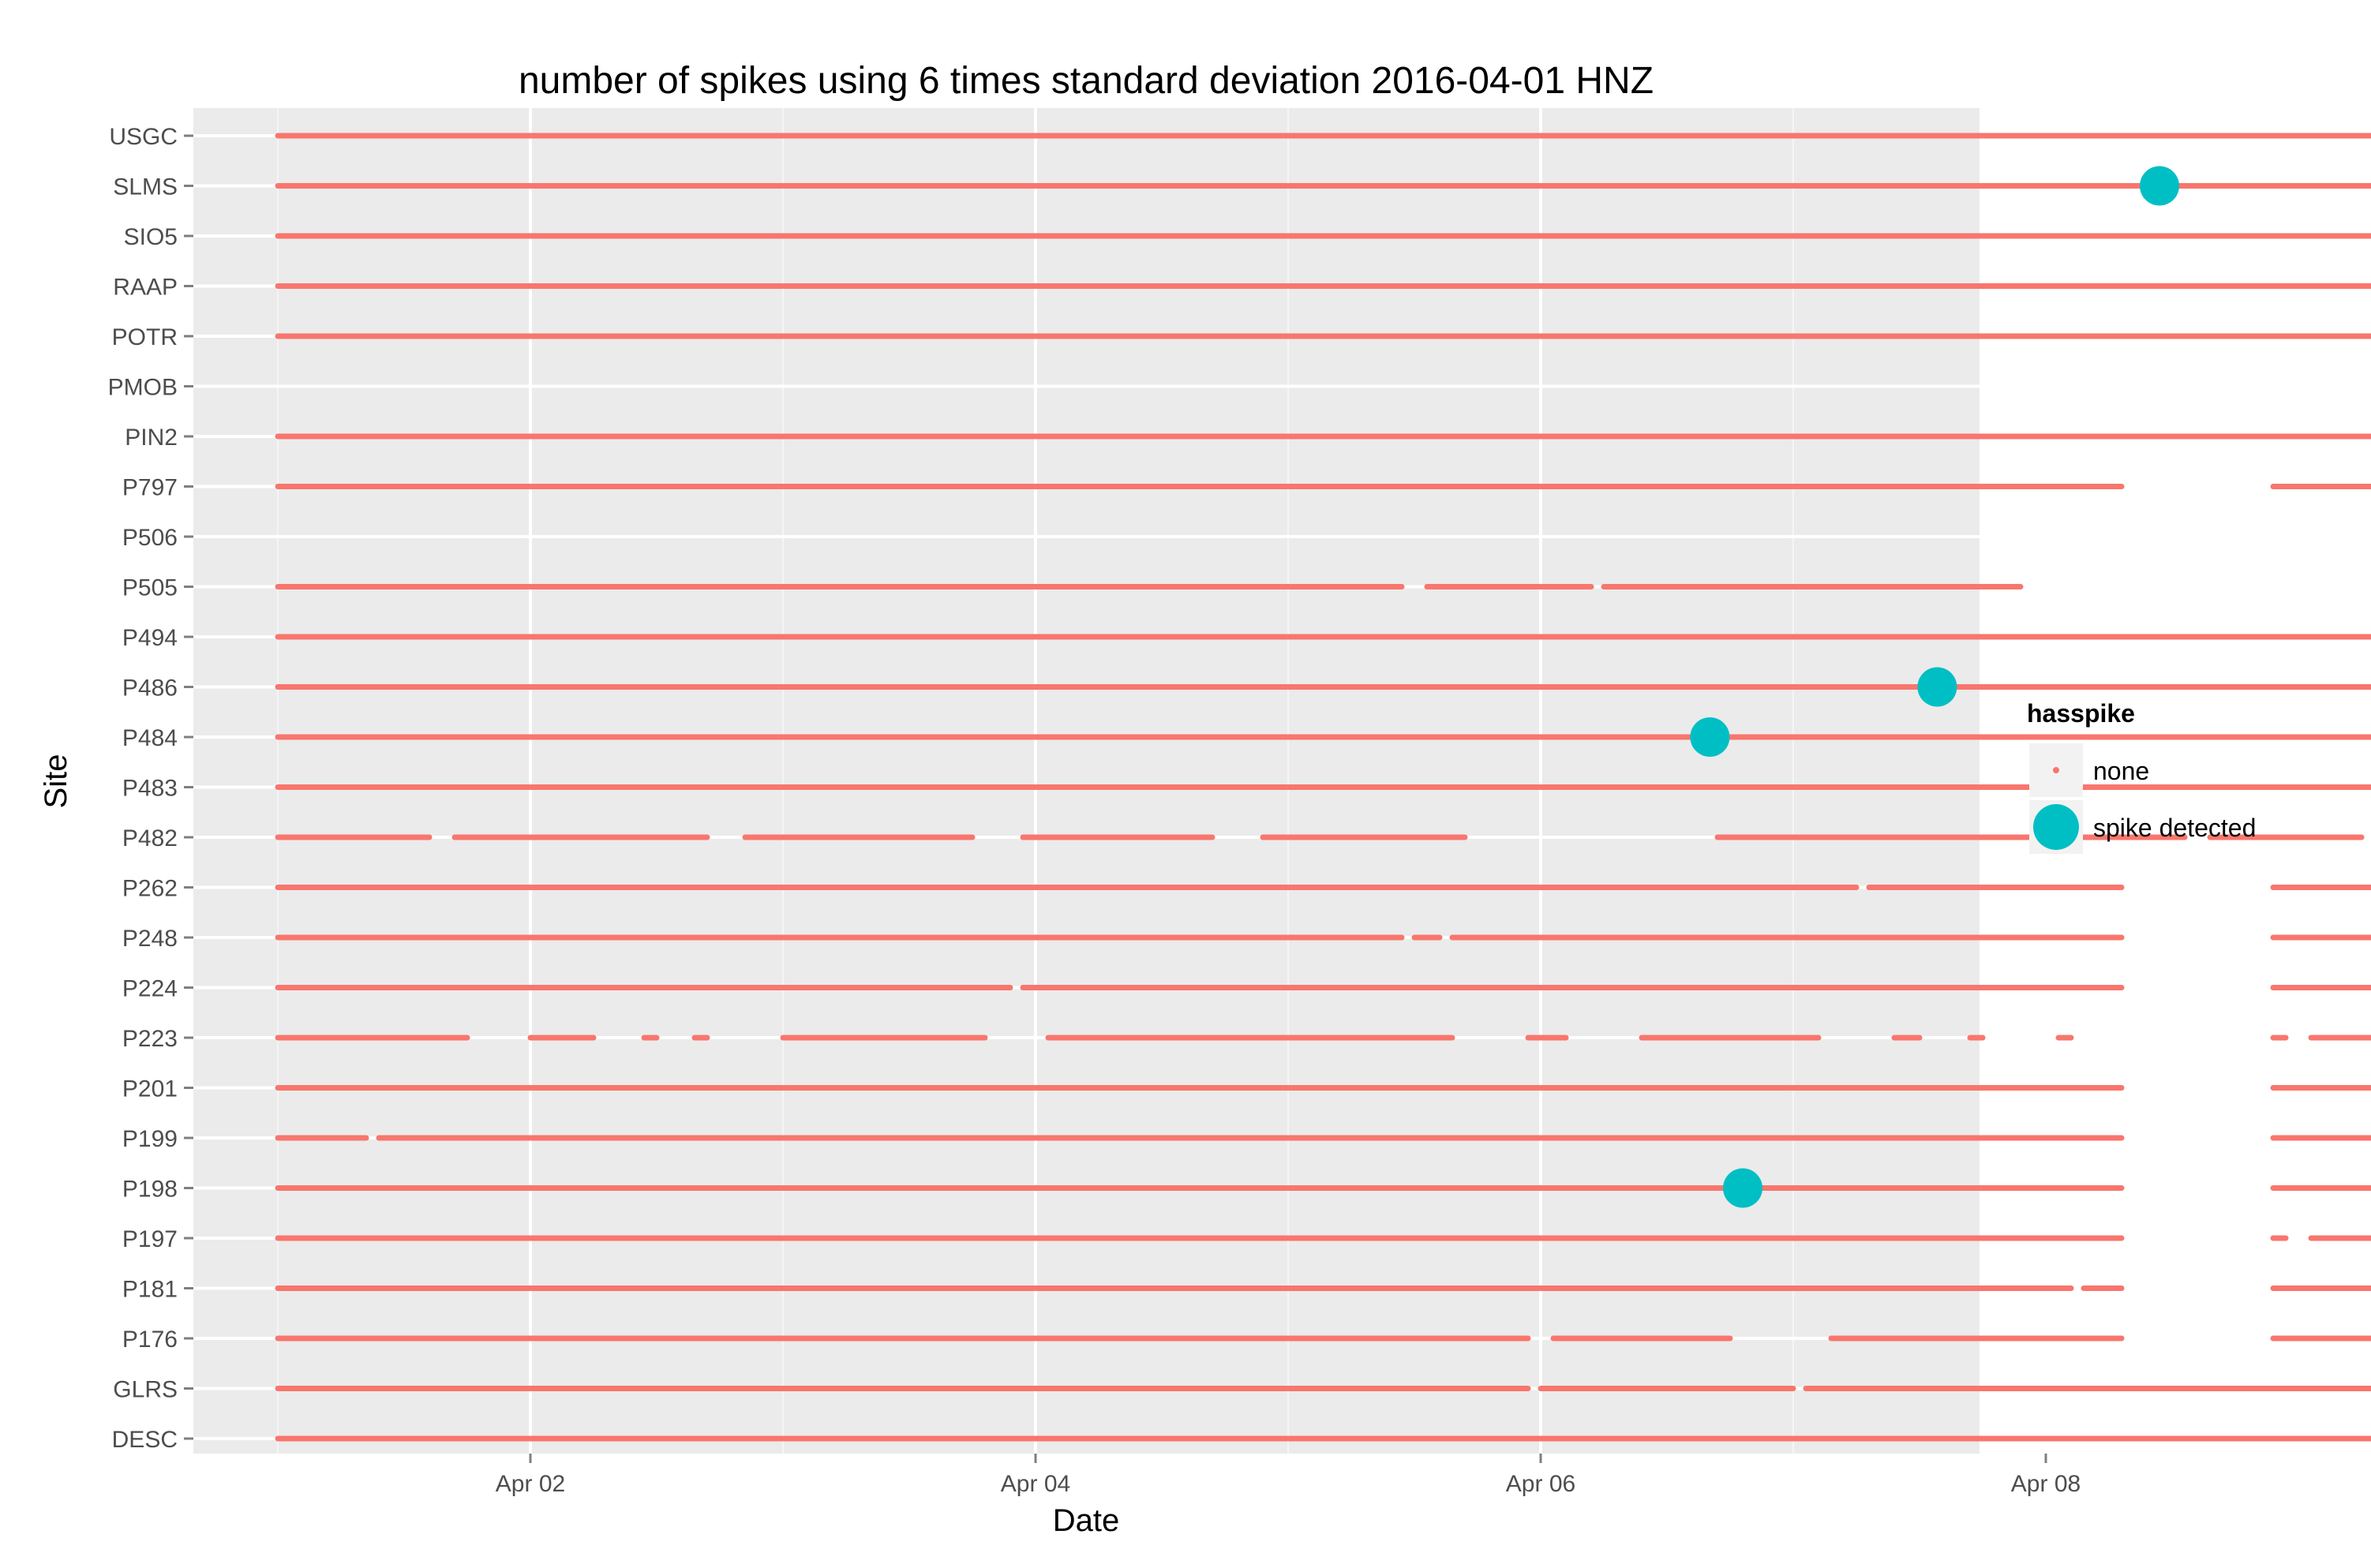  I want to click on legend: hasspike none spike detected, so click(2141, 777).